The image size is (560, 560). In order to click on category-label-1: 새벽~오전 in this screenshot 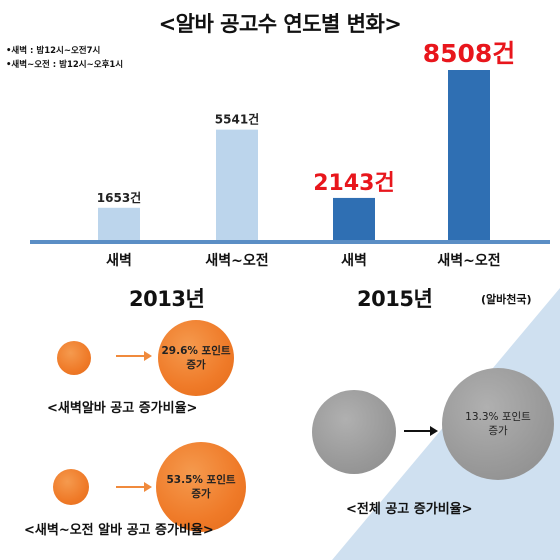, I will do `click(236, 260)`.